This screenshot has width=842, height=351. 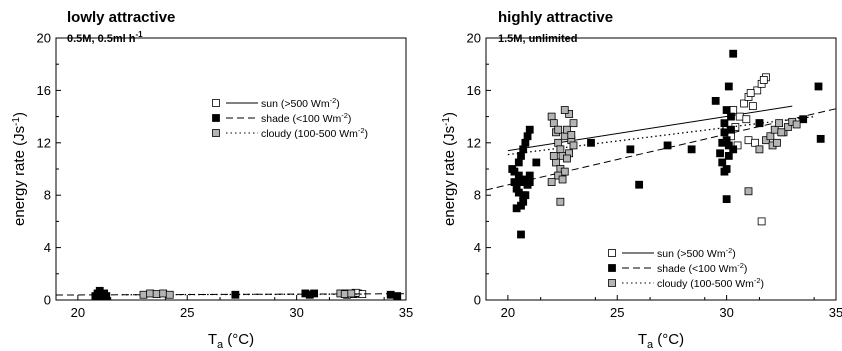 I want to click on fit-line-shade, so click(x=661, y=149).